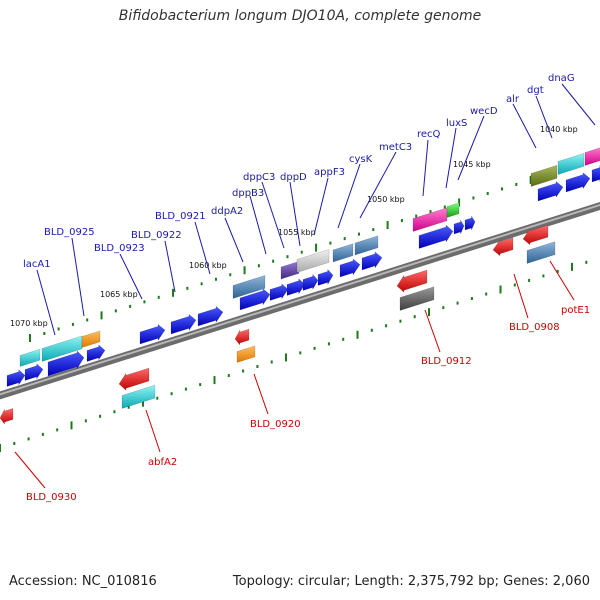 The image size is (600, 600). What do you see at coordinates (180, 216) in the screenshot?
I see `gene-label-BLD_0921: BLD_0921` at bounding box center [180, 216].